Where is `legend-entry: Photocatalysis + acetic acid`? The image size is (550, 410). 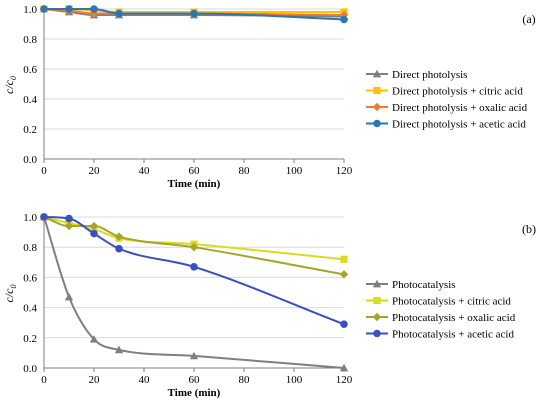
legend-entry: Photocatalysis + acetic acid is located at coordinates (440, 335).